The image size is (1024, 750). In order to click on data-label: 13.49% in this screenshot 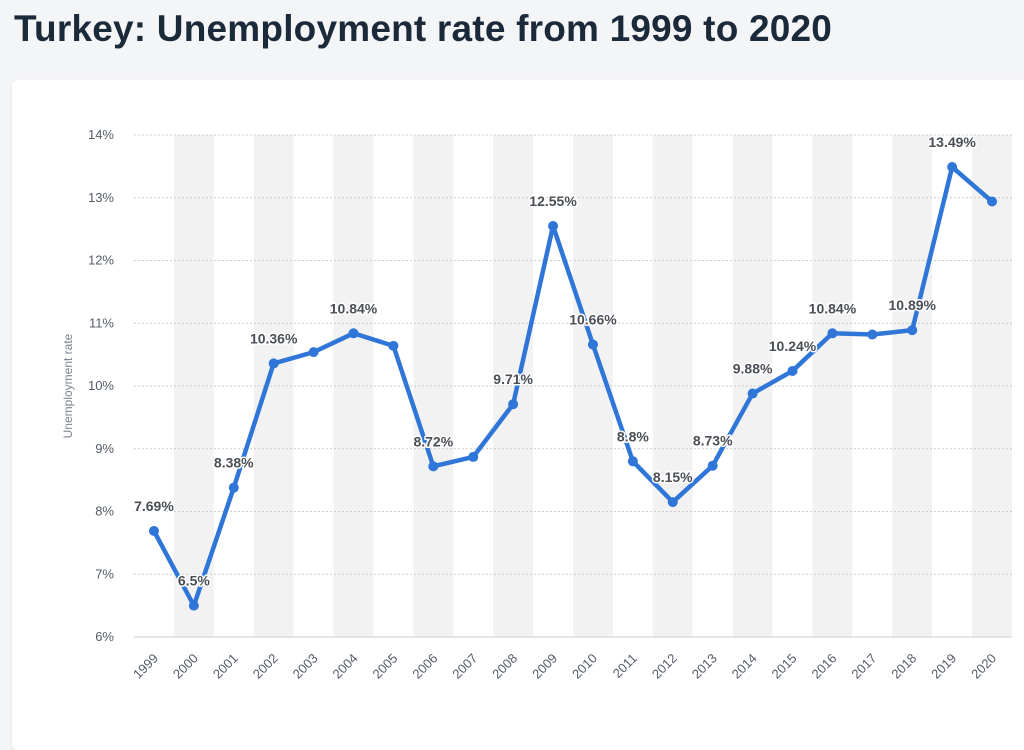, I will do `click(952, 142)`.